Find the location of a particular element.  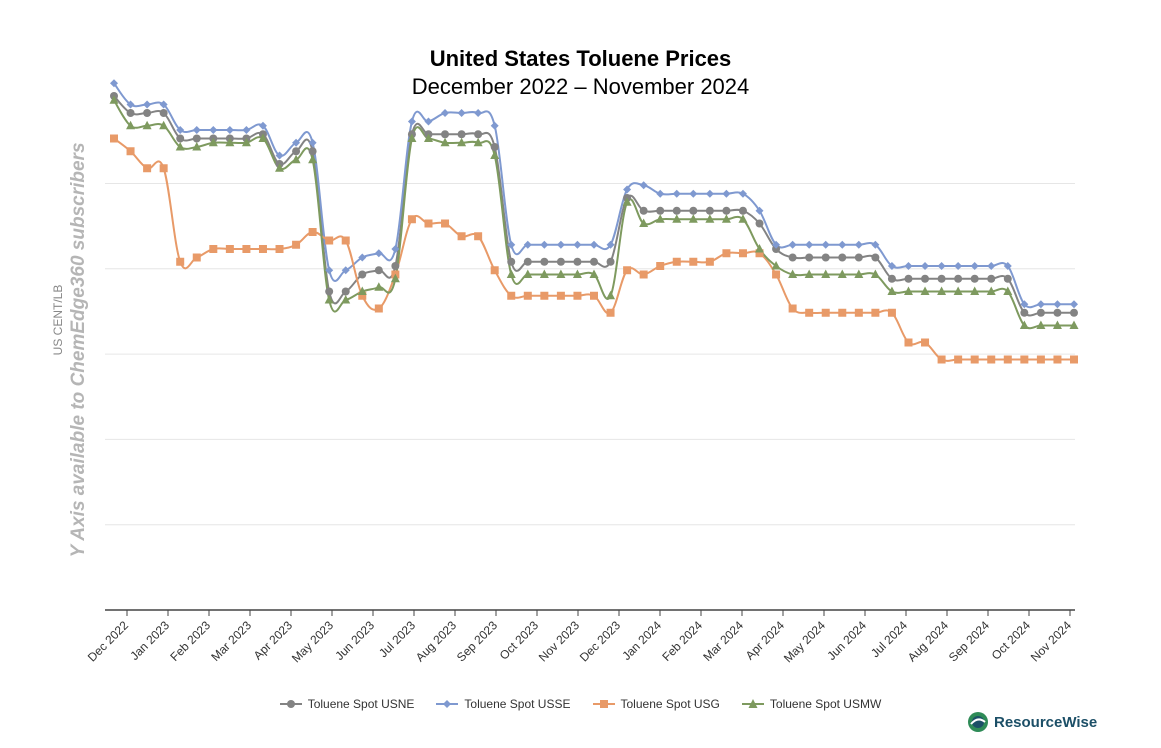

legend-item: Toluene Spot USSE is located at coordinates (503, 704).